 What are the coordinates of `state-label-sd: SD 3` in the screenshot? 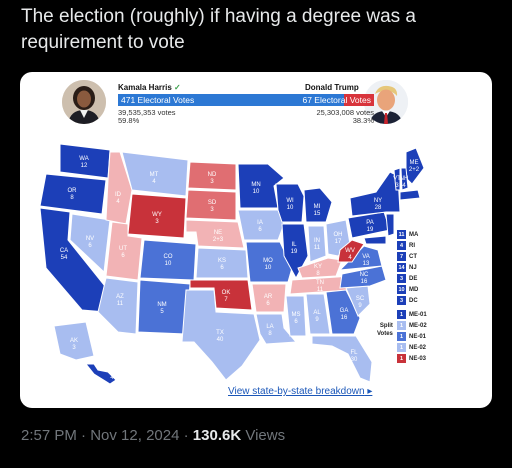 It's located at (212, 206).